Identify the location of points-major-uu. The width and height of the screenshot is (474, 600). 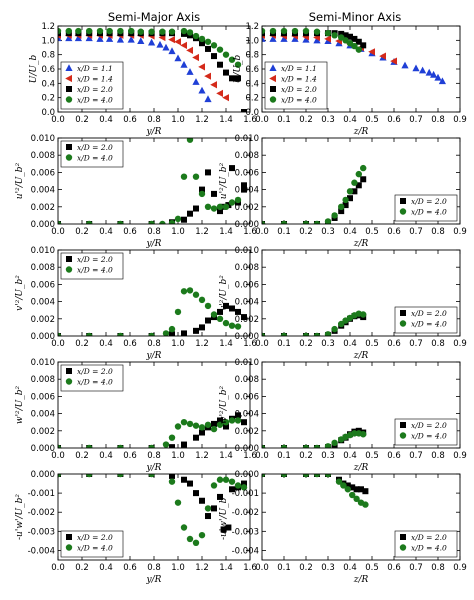
(152, 181).